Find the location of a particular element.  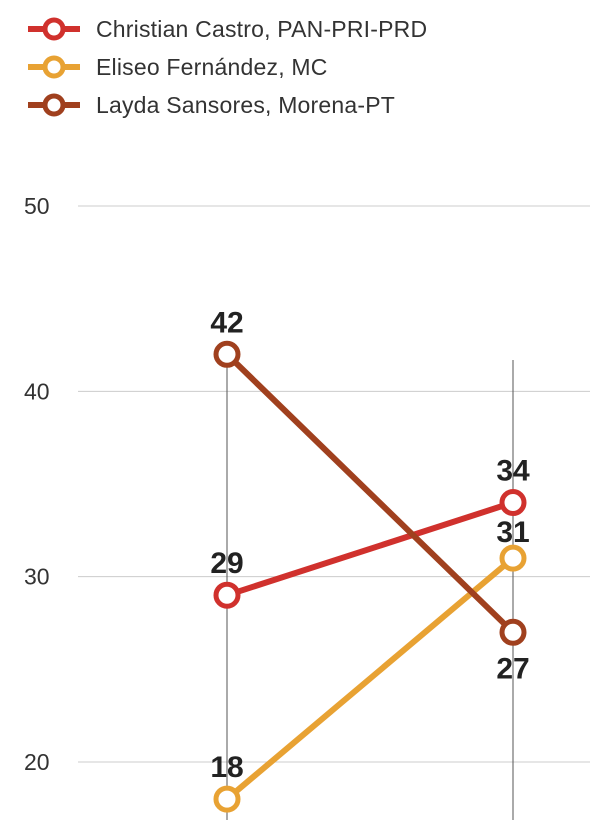

legend-item-fernandez: Eliseo Fernández, MC is located at coordinates (227, 67).